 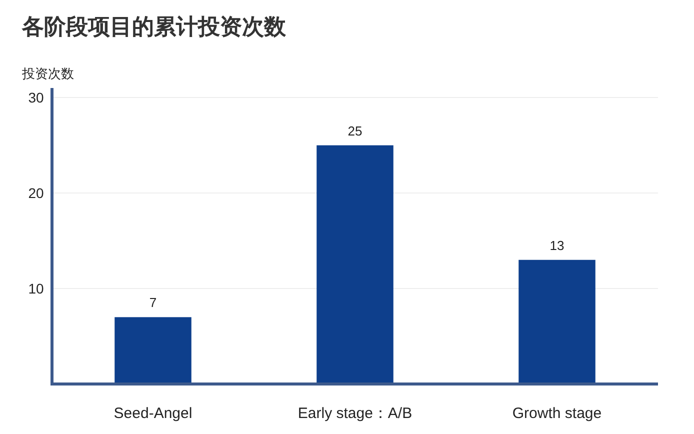 I want to click on data-label: 7, so click(x=153, y=302).